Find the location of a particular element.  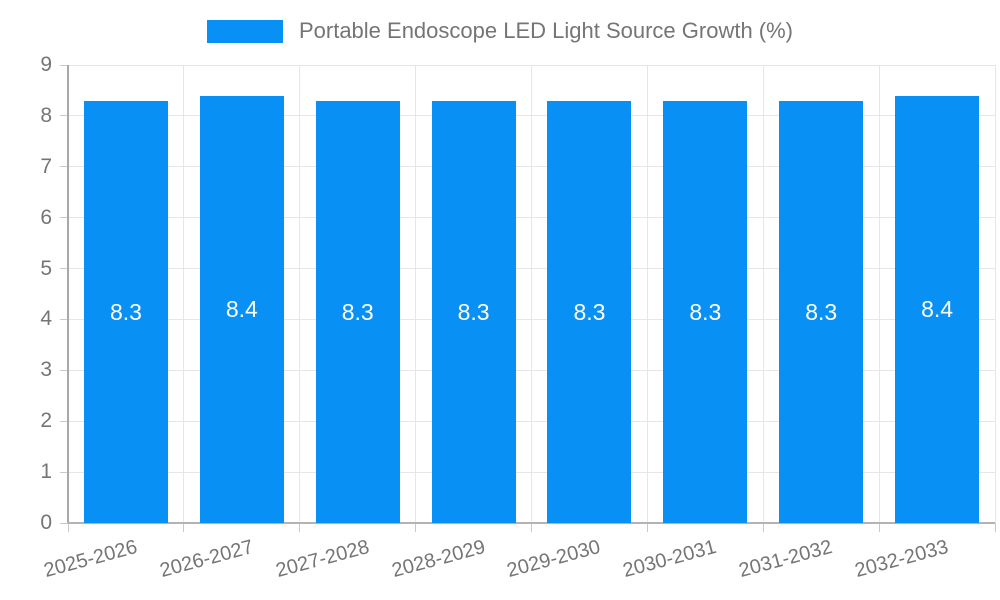

x-axis-category-label: 2029-2030 is located at coordinates (554, 559).